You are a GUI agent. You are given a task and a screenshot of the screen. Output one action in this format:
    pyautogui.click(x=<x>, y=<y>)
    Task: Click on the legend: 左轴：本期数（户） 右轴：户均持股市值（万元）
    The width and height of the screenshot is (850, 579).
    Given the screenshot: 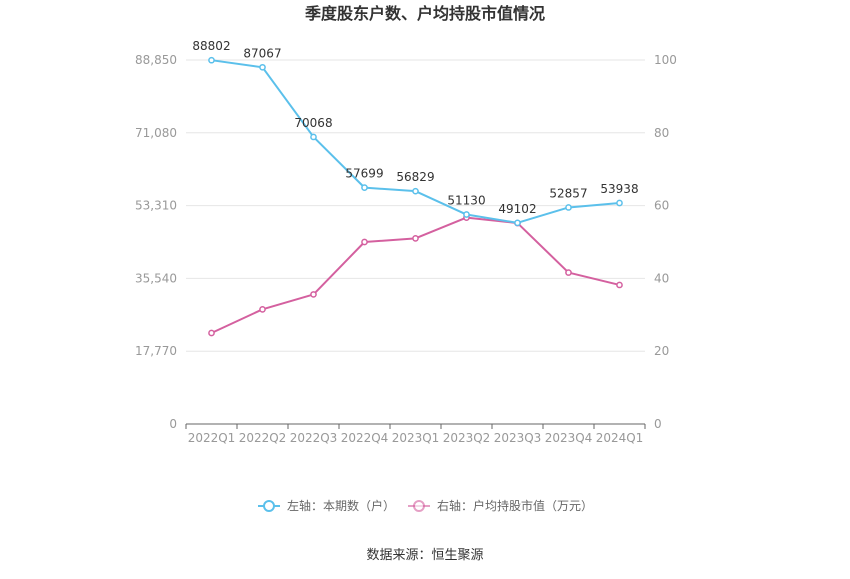 What is the action you would take?
    pyautogui.click(x=425, y=505)
    